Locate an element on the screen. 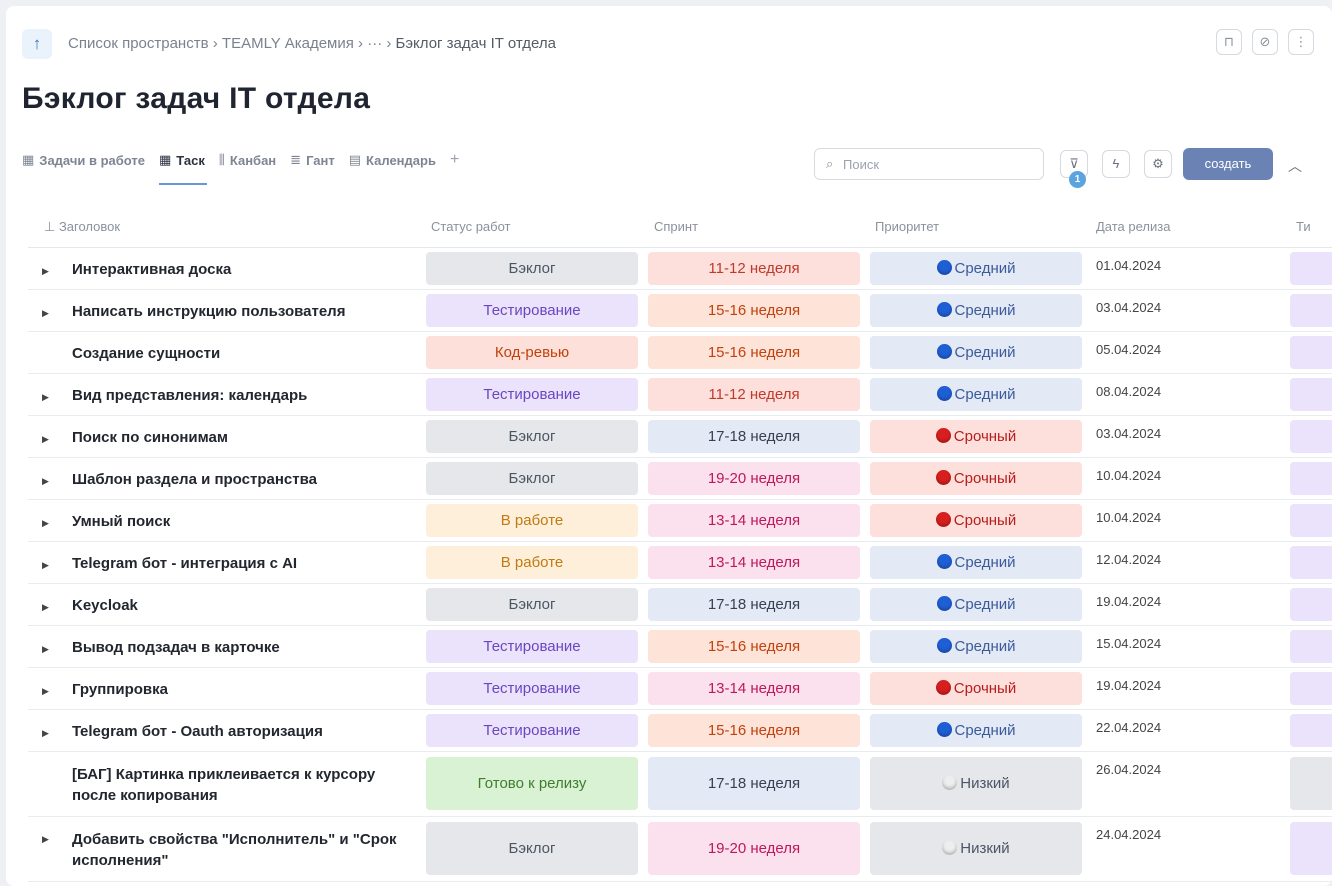  tab-gantt: ≣ Гант is located at coordinates (312, 160).